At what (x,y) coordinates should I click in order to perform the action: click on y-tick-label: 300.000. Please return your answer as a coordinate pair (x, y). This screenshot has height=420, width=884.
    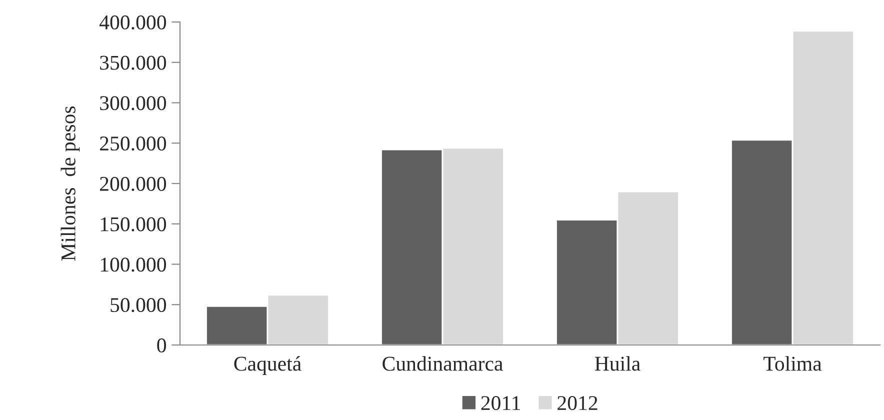
    Looking at the image, I should click on (133, 103).